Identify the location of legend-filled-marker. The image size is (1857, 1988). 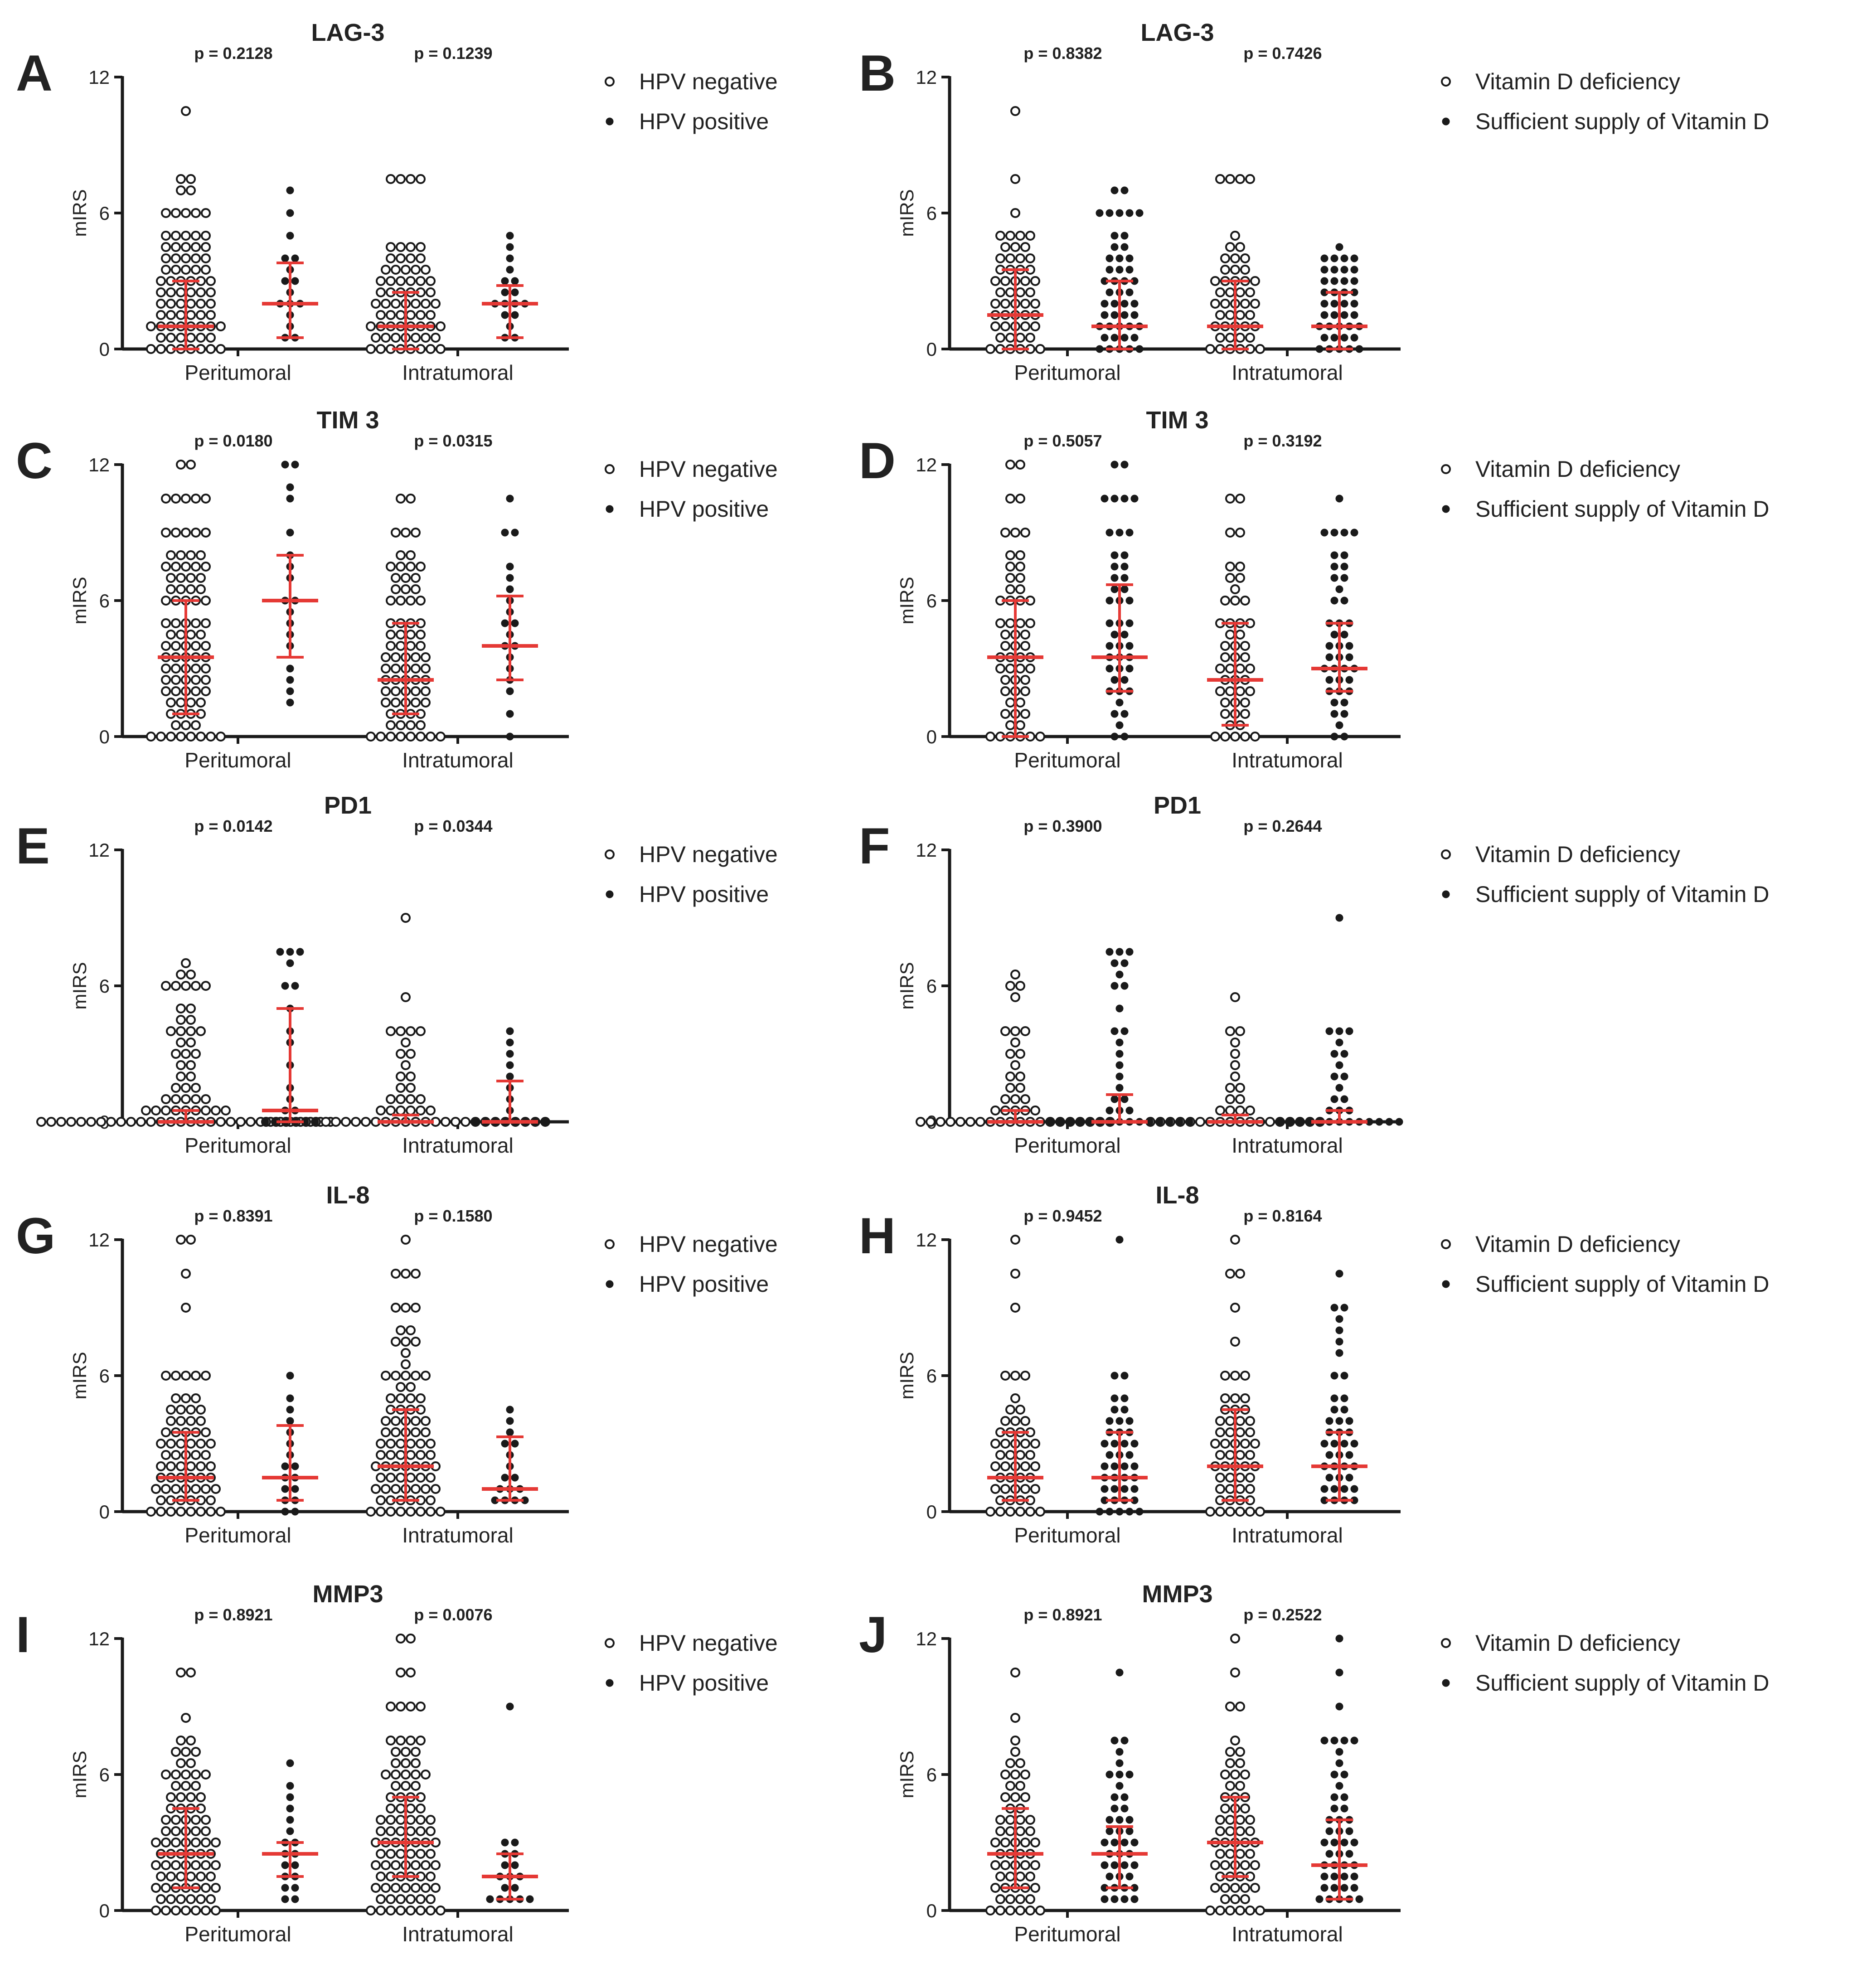
(1446, 1683).